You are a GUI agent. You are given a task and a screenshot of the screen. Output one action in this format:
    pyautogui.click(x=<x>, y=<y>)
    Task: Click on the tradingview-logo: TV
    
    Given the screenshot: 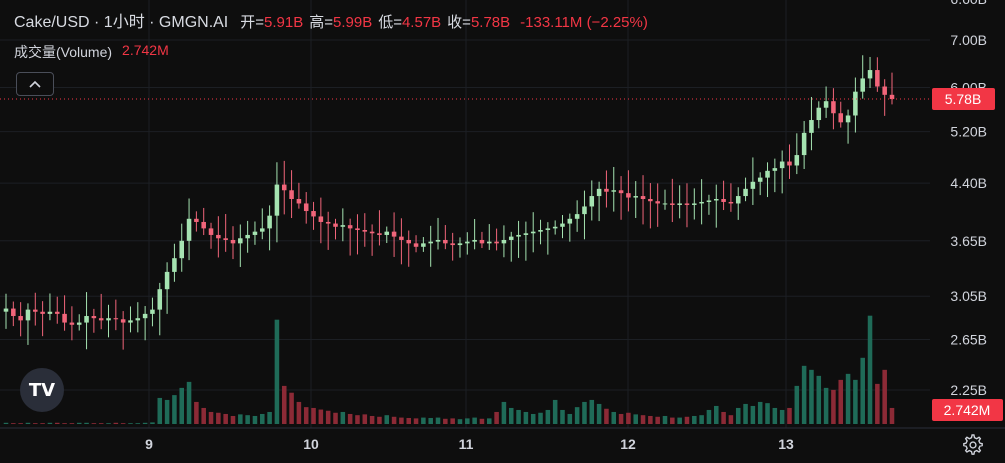 What is the action you would take?
    pyautogui.click(x=42, y=390)
    